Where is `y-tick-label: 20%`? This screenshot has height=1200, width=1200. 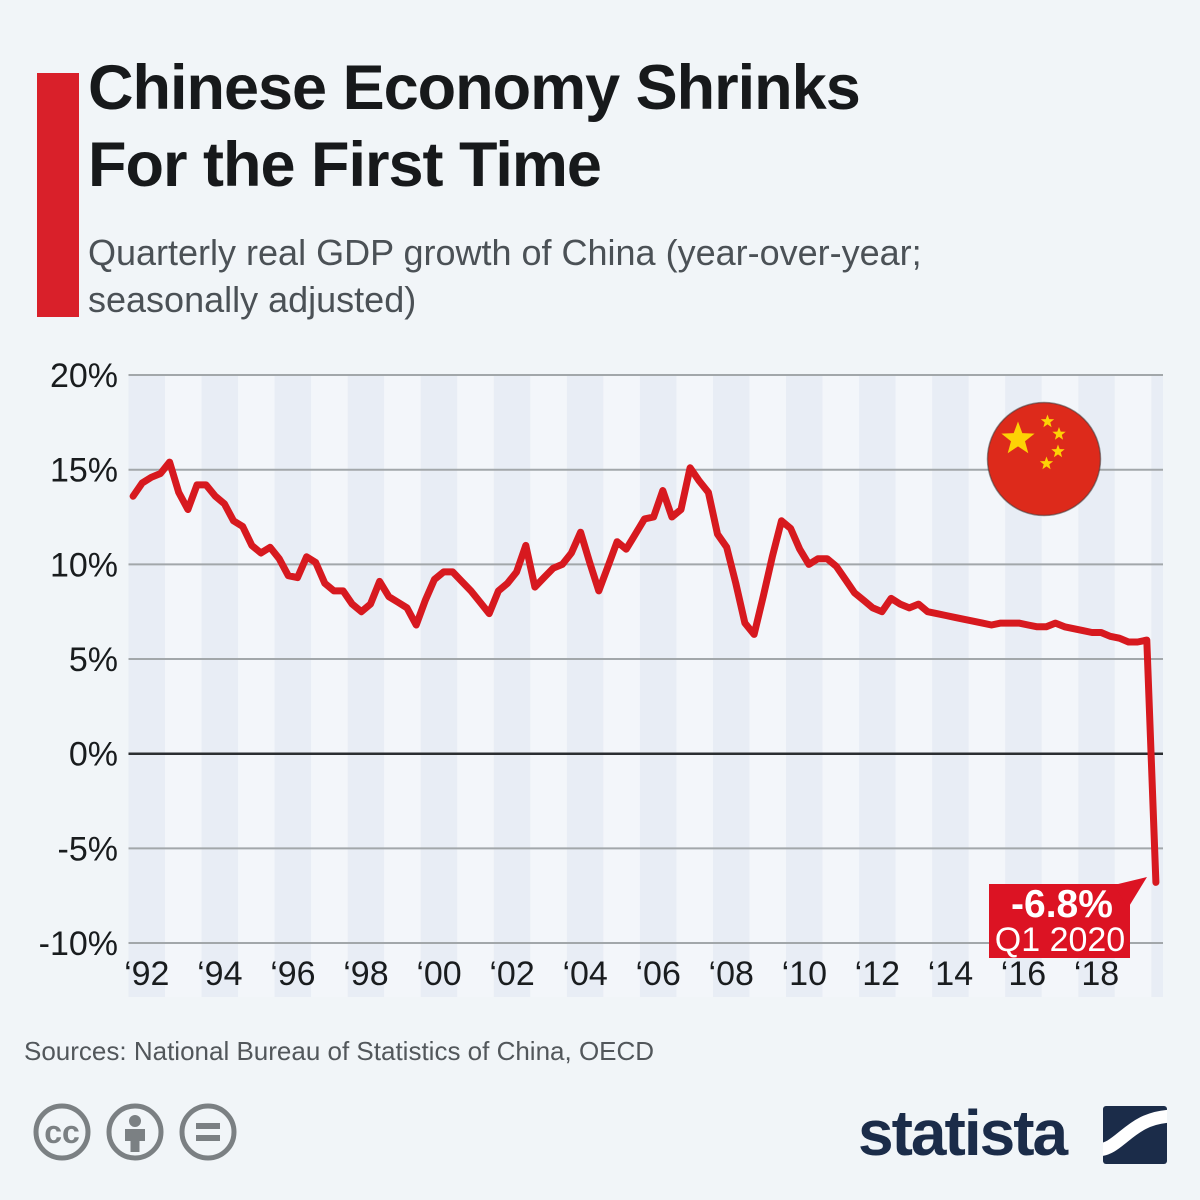 y-tick-label: 20% is located at coordinates (84, 376).